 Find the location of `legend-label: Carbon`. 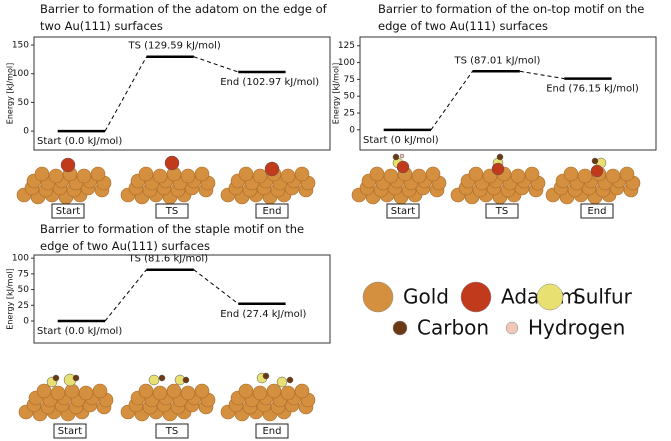

legend-label: Carbon is located at coordinates (453, 328).